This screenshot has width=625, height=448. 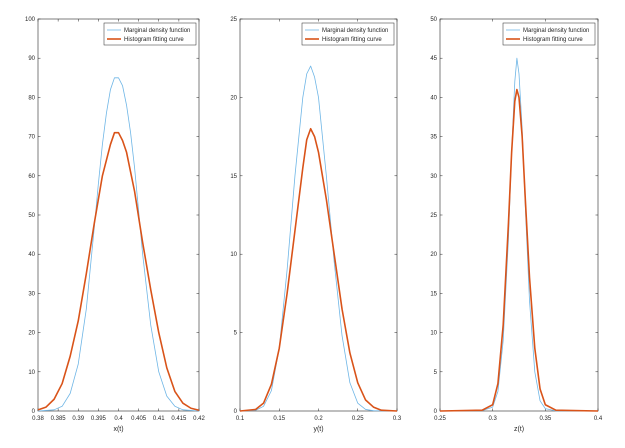 I want to click on chart-2-legend-label-1: Marginal density function, so click(x=355, y=31).